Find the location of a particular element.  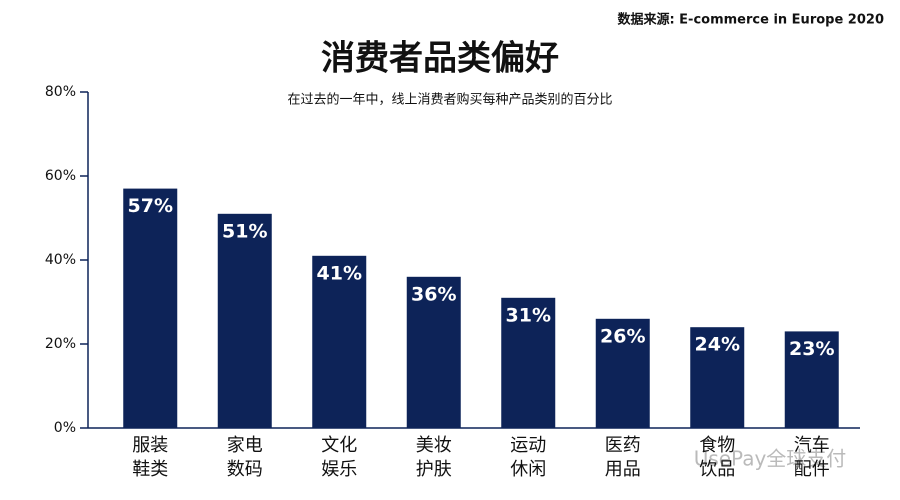

value-label: 36% is located at coordinates (433, 294).